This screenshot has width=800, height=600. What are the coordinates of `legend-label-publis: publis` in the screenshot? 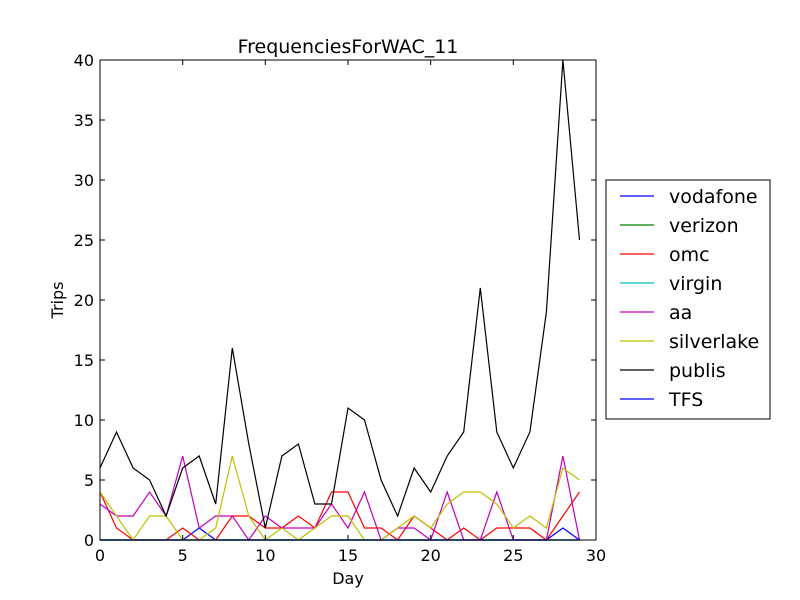 It's located at (697, 371).